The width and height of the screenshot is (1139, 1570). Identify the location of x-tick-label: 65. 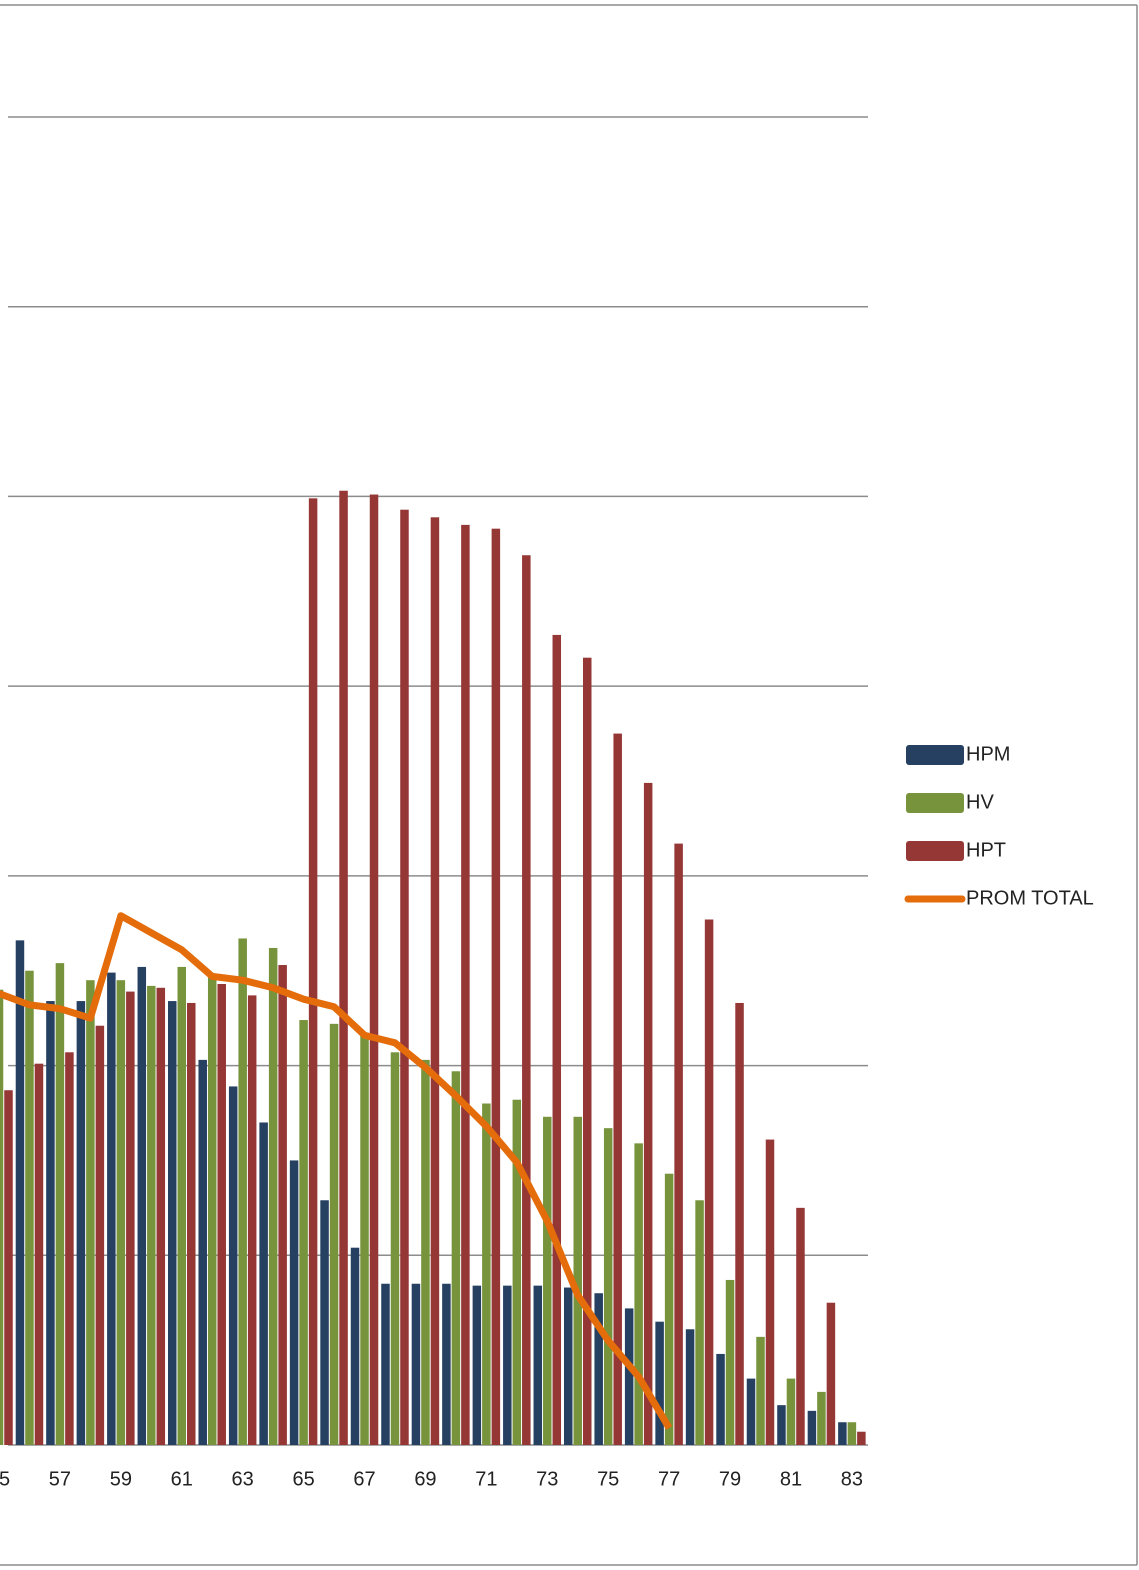
(303, 1479).